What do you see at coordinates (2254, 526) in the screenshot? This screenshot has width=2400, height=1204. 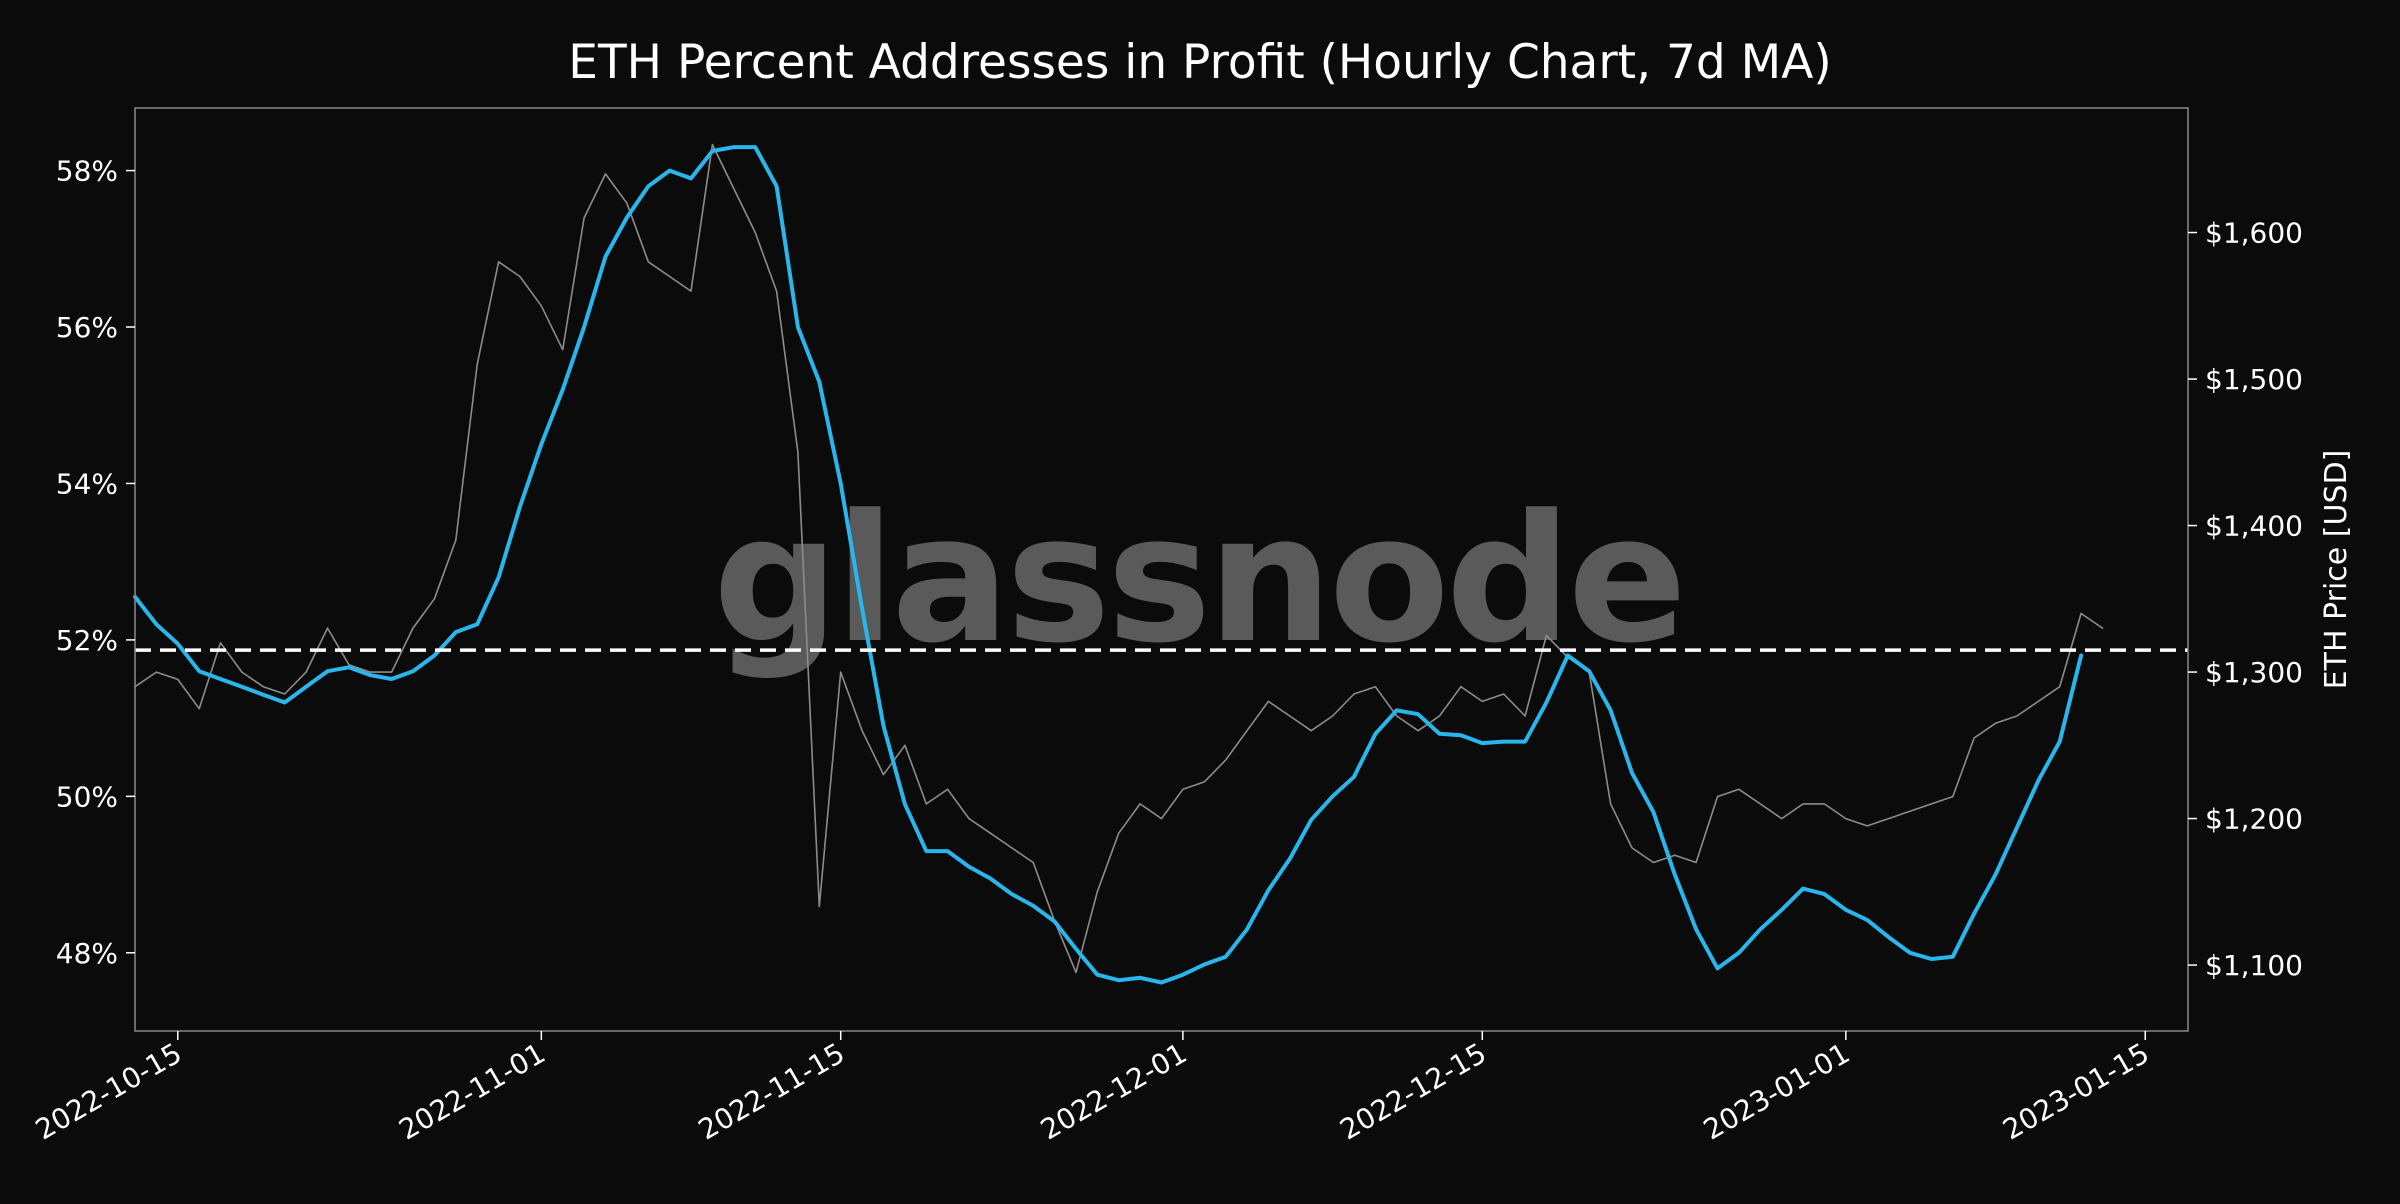 I see `right-axis-tick-label: $1,400` at bounding box center [2254, 526].